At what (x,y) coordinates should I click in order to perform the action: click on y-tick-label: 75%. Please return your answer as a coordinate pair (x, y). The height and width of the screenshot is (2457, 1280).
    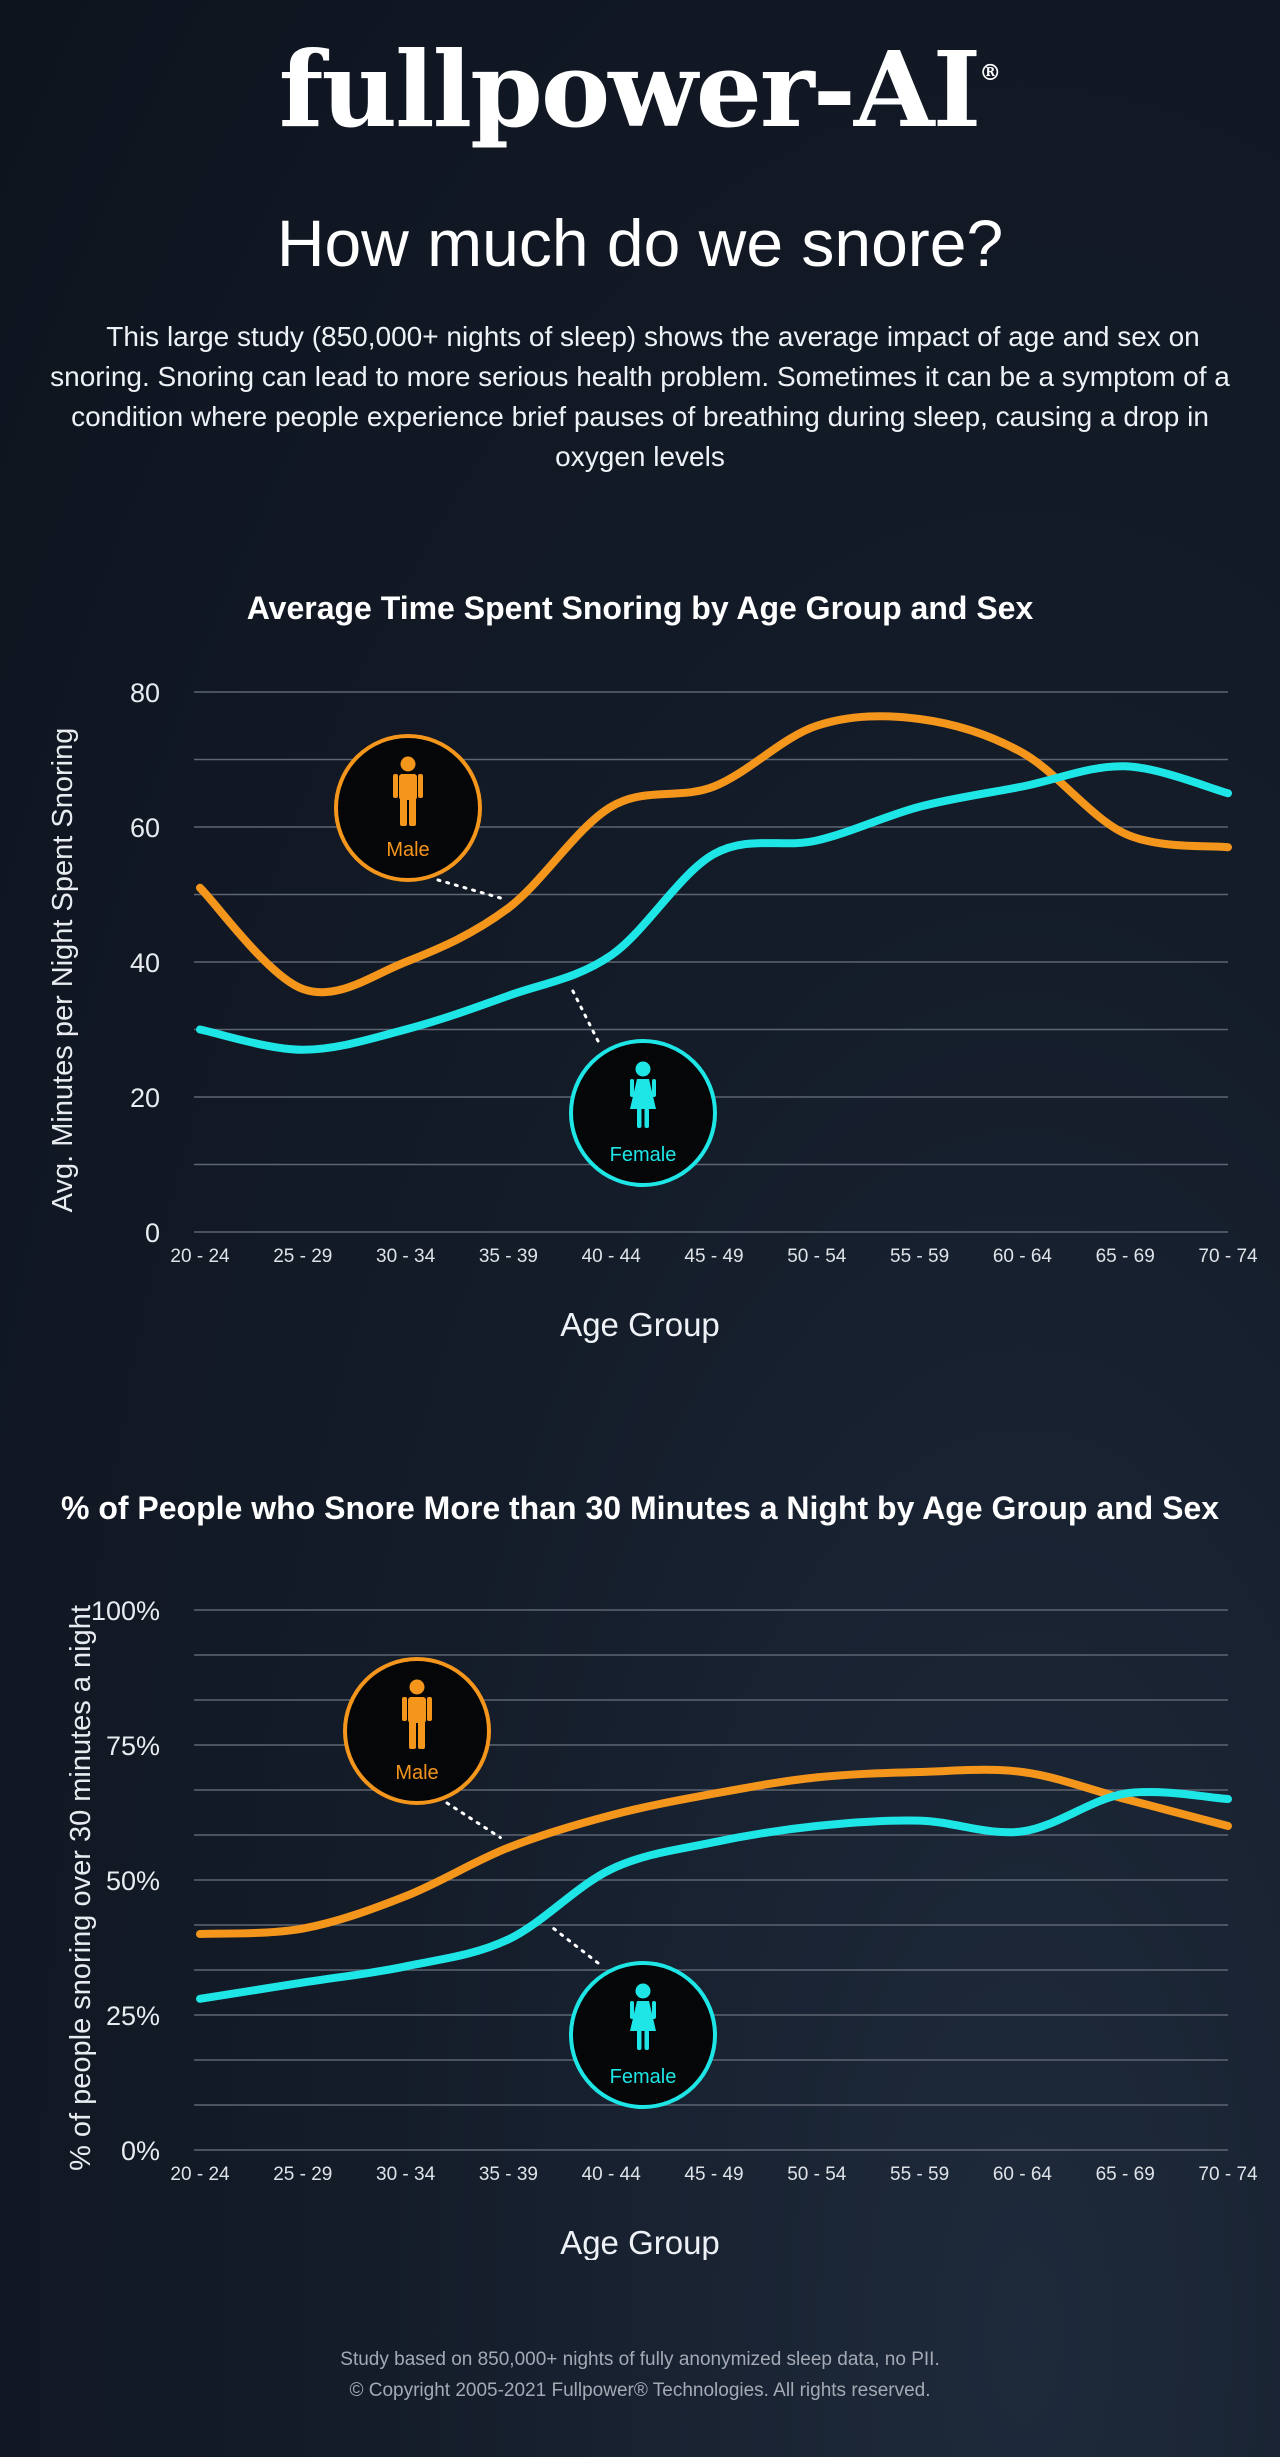
    Looking at the image, I should click on (133, 1746).